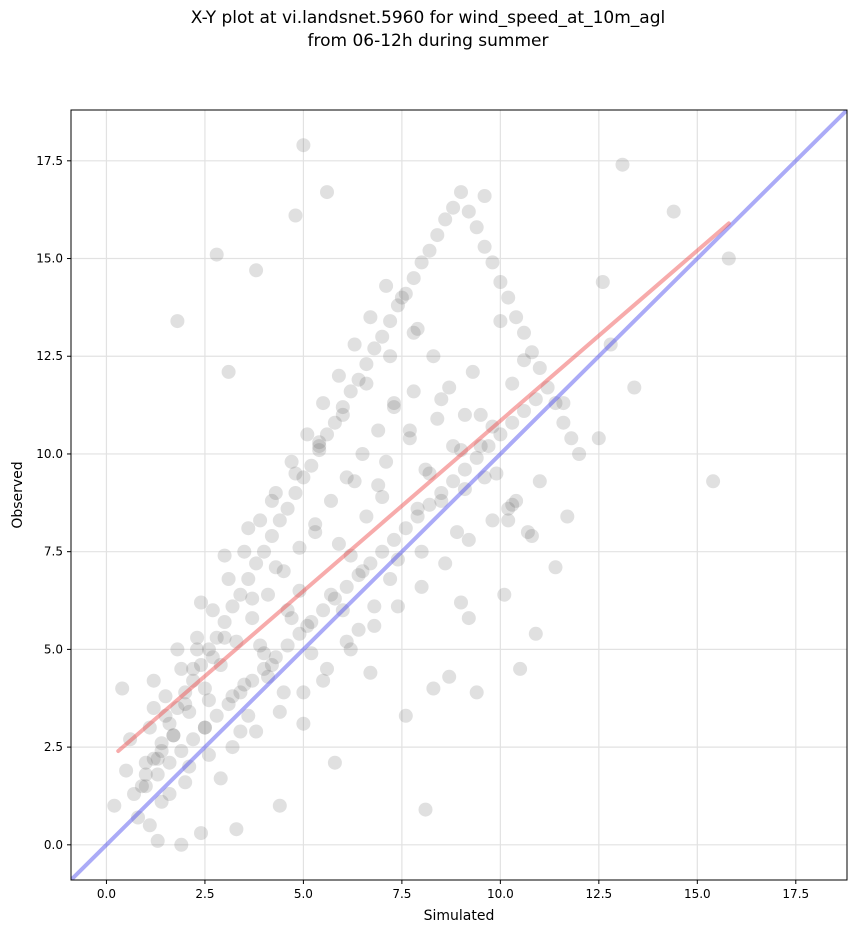  Describe the element at coordinates (49, 259) in the screenshot. I see `y-tick-label: 15.0` at that location.